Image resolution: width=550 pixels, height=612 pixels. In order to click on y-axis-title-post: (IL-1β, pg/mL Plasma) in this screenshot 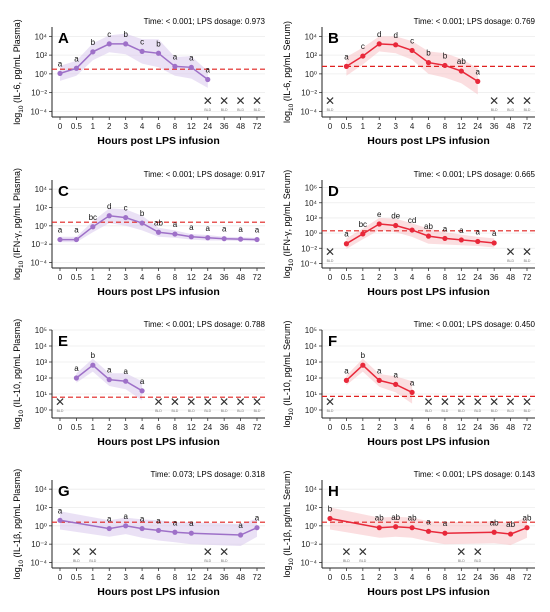, I will do `click(17, 514)`.